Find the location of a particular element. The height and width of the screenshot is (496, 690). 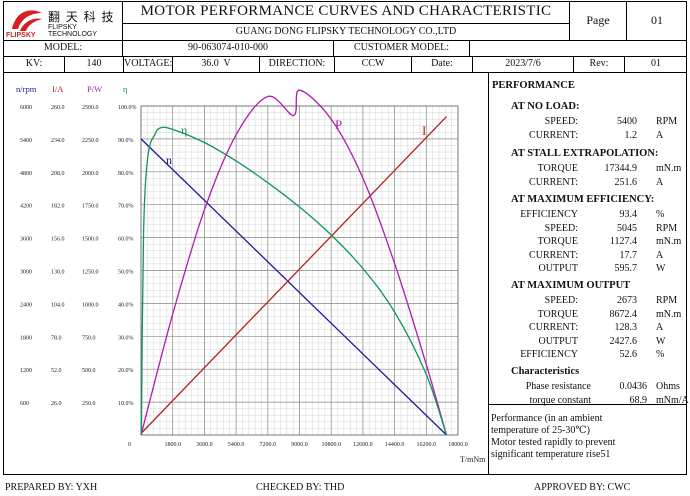

power-tick-label: 1500.0 is located at coordinates (90, 240).